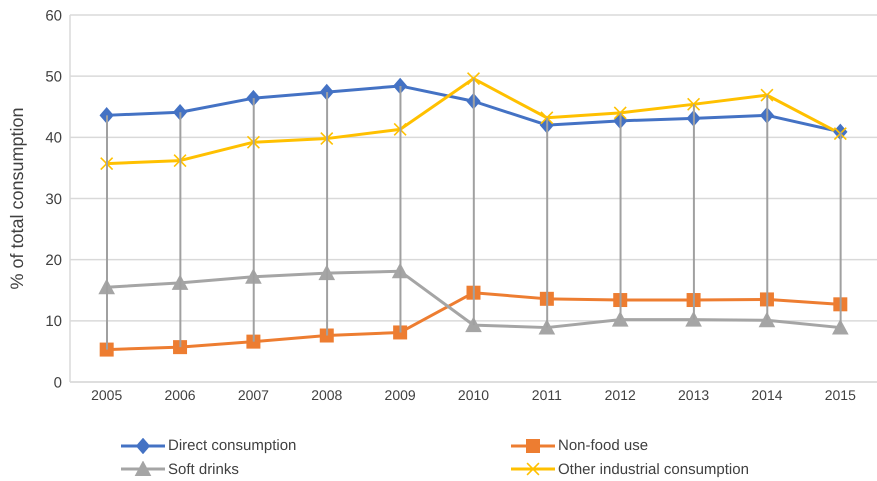 The height and width of the screenshot is (481, 877). I want to click on y-tick-label: 0, so click(58, 383).